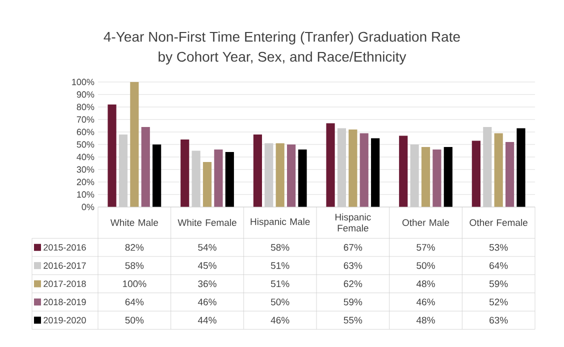  I want to click on data-label: 52%, so click(498, 302).